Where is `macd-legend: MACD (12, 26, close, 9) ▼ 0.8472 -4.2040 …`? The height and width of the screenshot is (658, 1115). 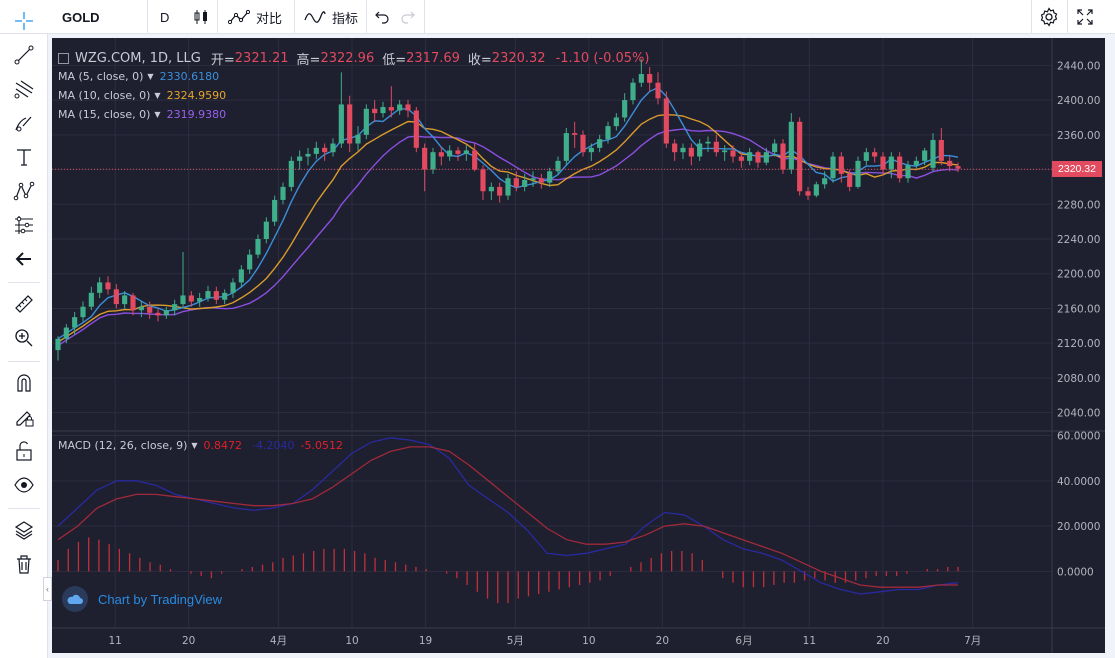 macd-legend: MACD (12, 26, close, 9) ▼ 0.8472 -4.2040 … is located at coordinates (200, 445).